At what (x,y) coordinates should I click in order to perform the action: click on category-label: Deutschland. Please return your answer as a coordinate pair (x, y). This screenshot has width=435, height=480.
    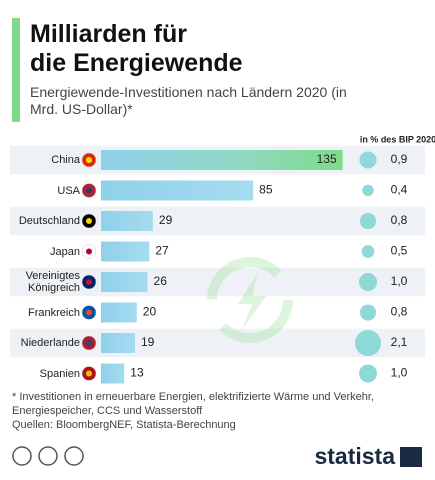
    Looking at the image, I should click on (49, 221).